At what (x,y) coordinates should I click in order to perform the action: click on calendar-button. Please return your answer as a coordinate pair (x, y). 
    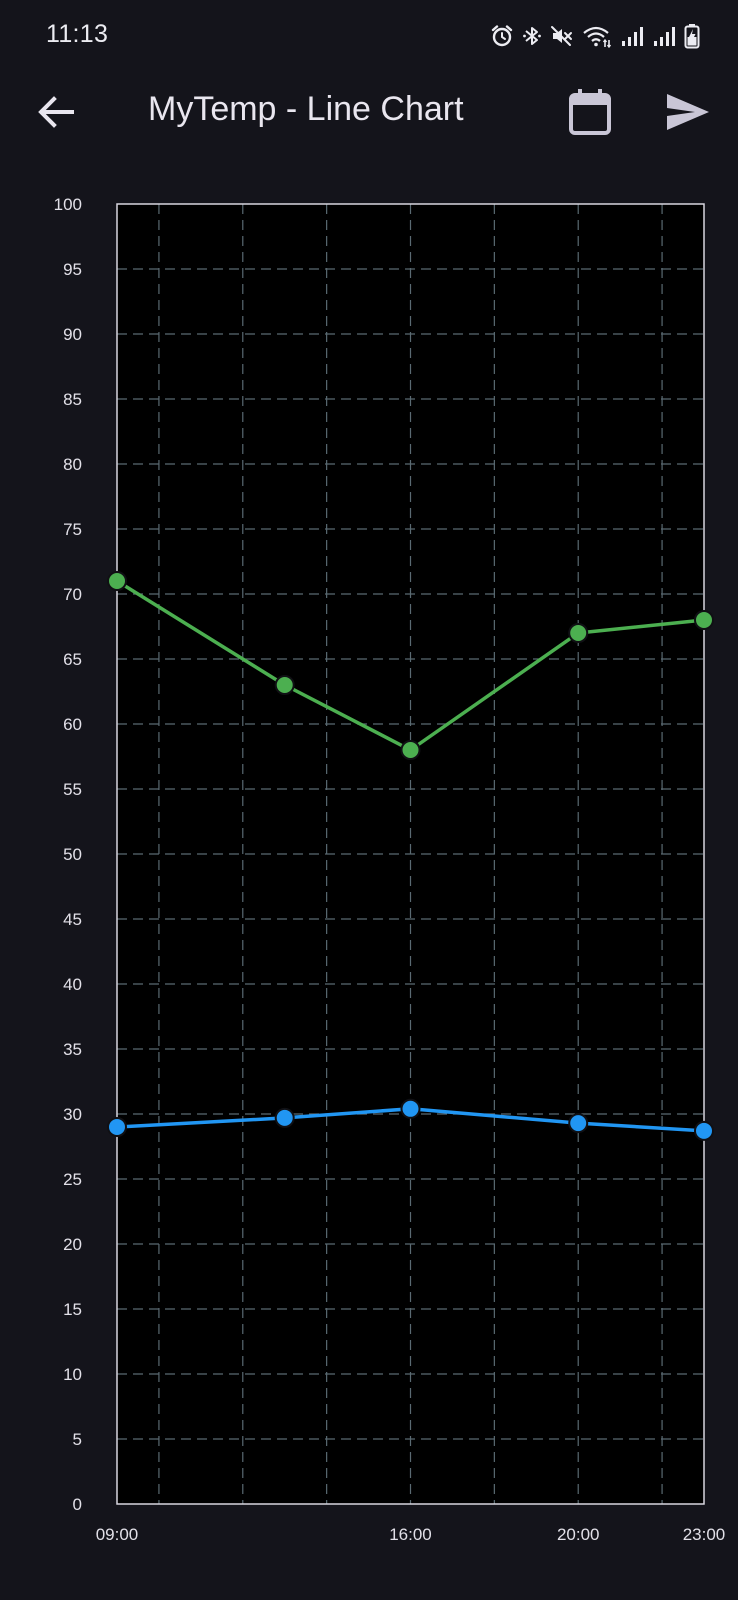
    Looking at the image, I should click on (590, 114).